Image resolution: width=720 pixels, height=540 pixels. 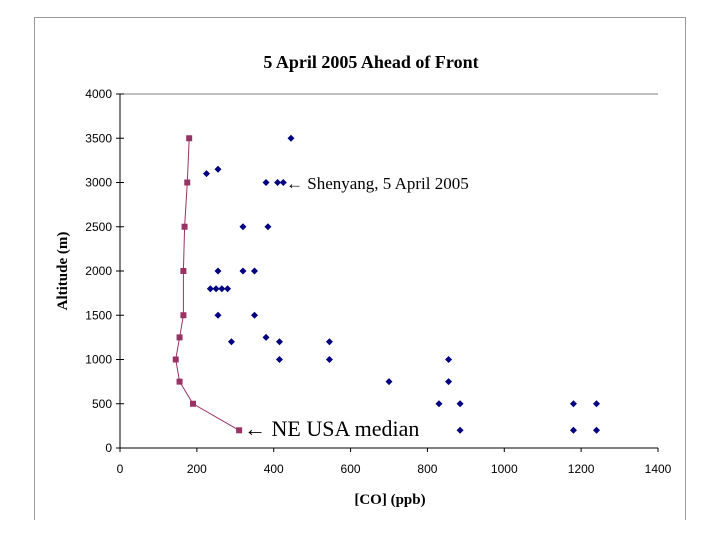 I want to click on y-axis-title: Altitude (m), so click(x=63, y=271).